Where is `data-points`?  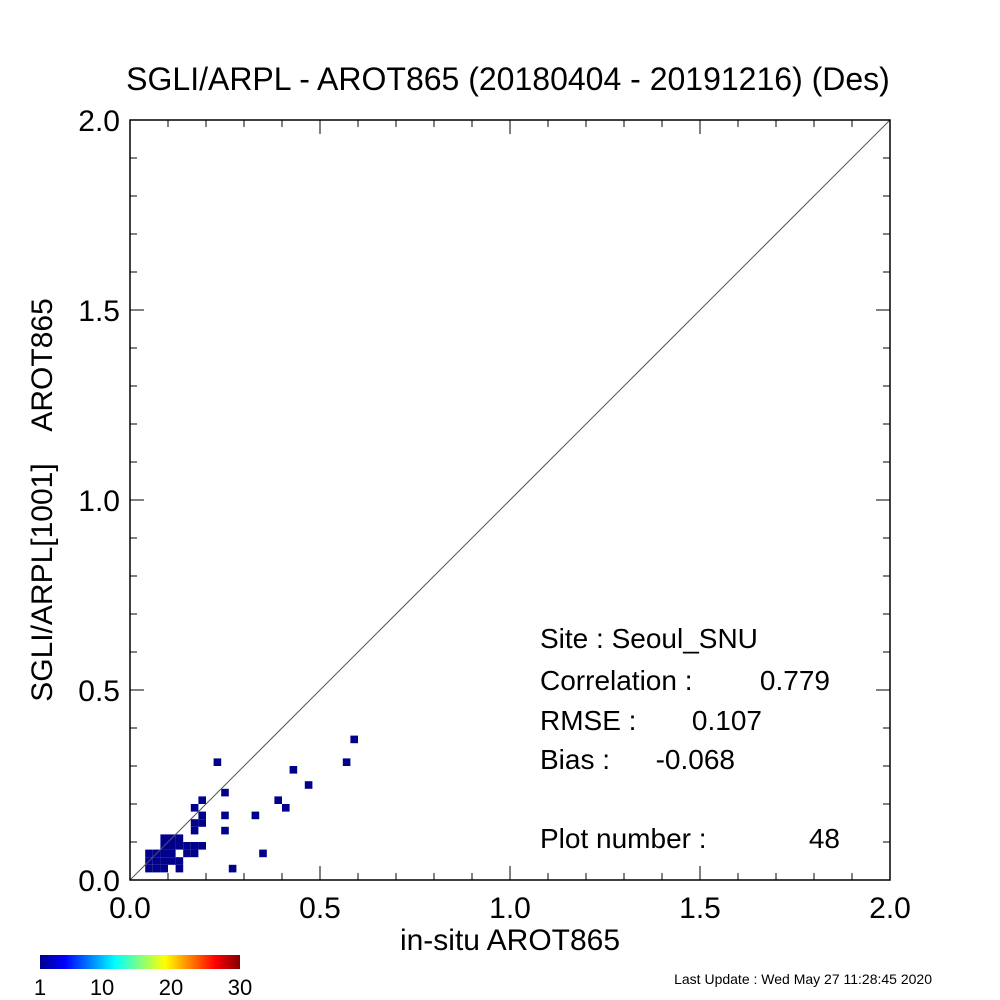
data-points is located at coordinates (251, 804).